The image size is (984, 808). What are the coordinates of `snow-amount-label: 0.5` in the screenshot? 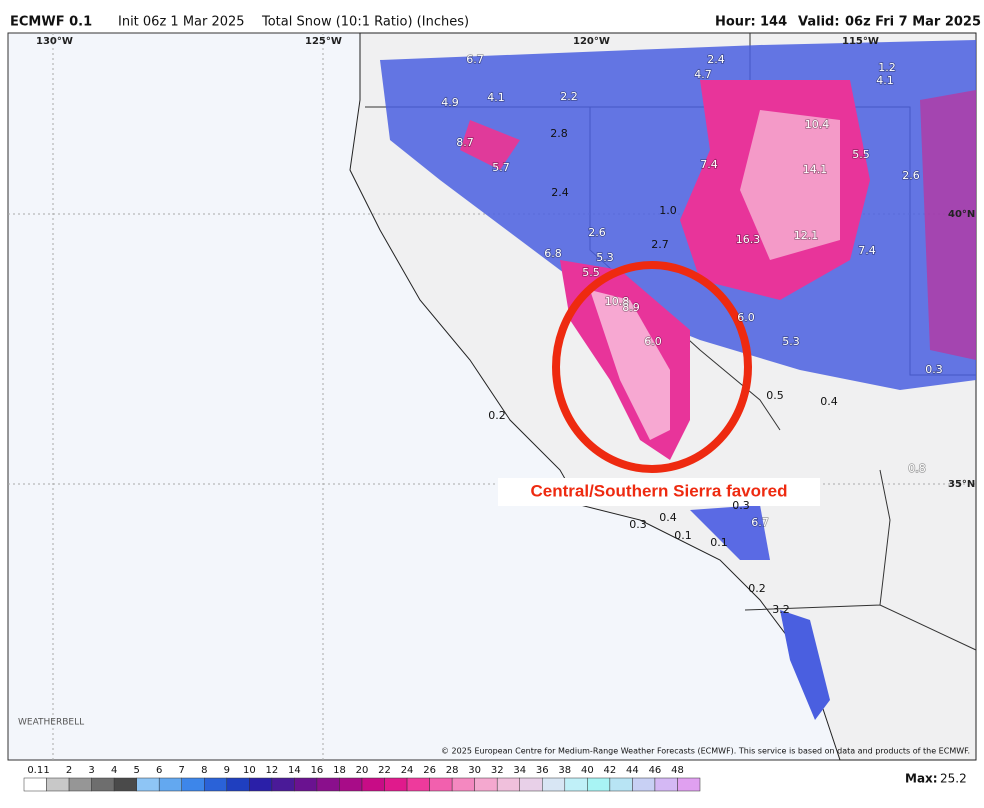 It's located at (775, 395).